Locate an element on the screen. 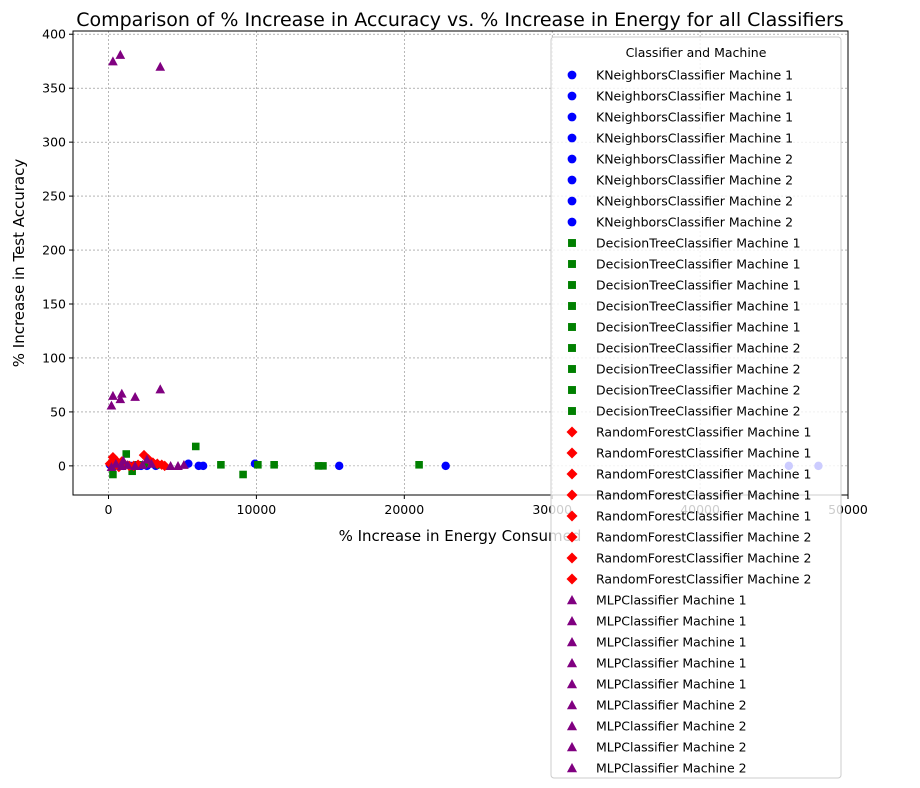 The image size is (920, 788). y-tick-label: 100 is located at coordinates (54, 357).